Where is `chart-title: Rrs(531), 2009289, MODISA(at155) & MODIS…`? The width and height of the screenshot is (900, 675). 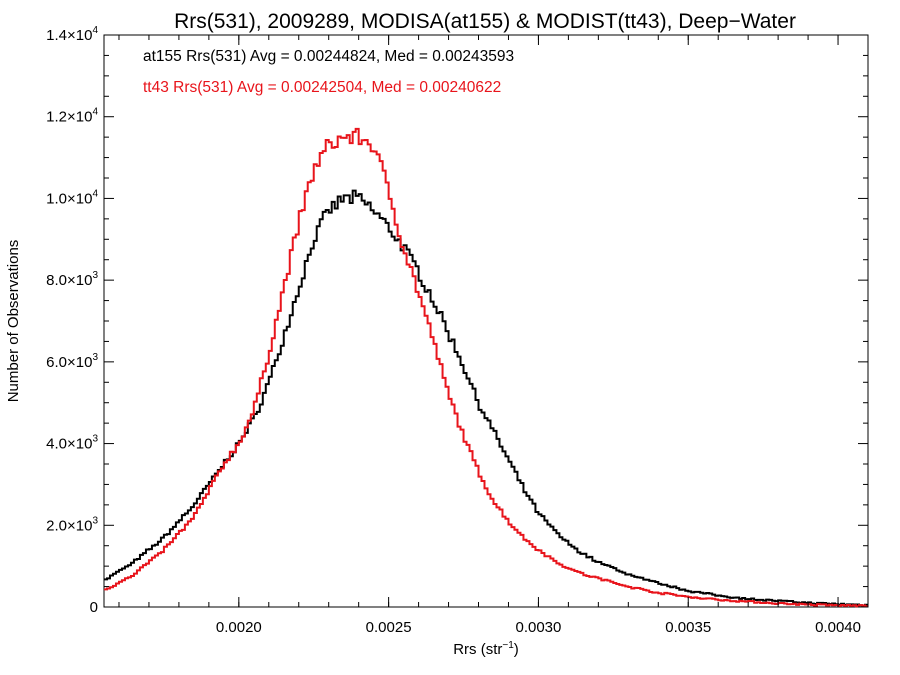
chart-title: Rrs(531), 2009289, MODISA(at155) & MODIS… is located at coordinates (485, 21).